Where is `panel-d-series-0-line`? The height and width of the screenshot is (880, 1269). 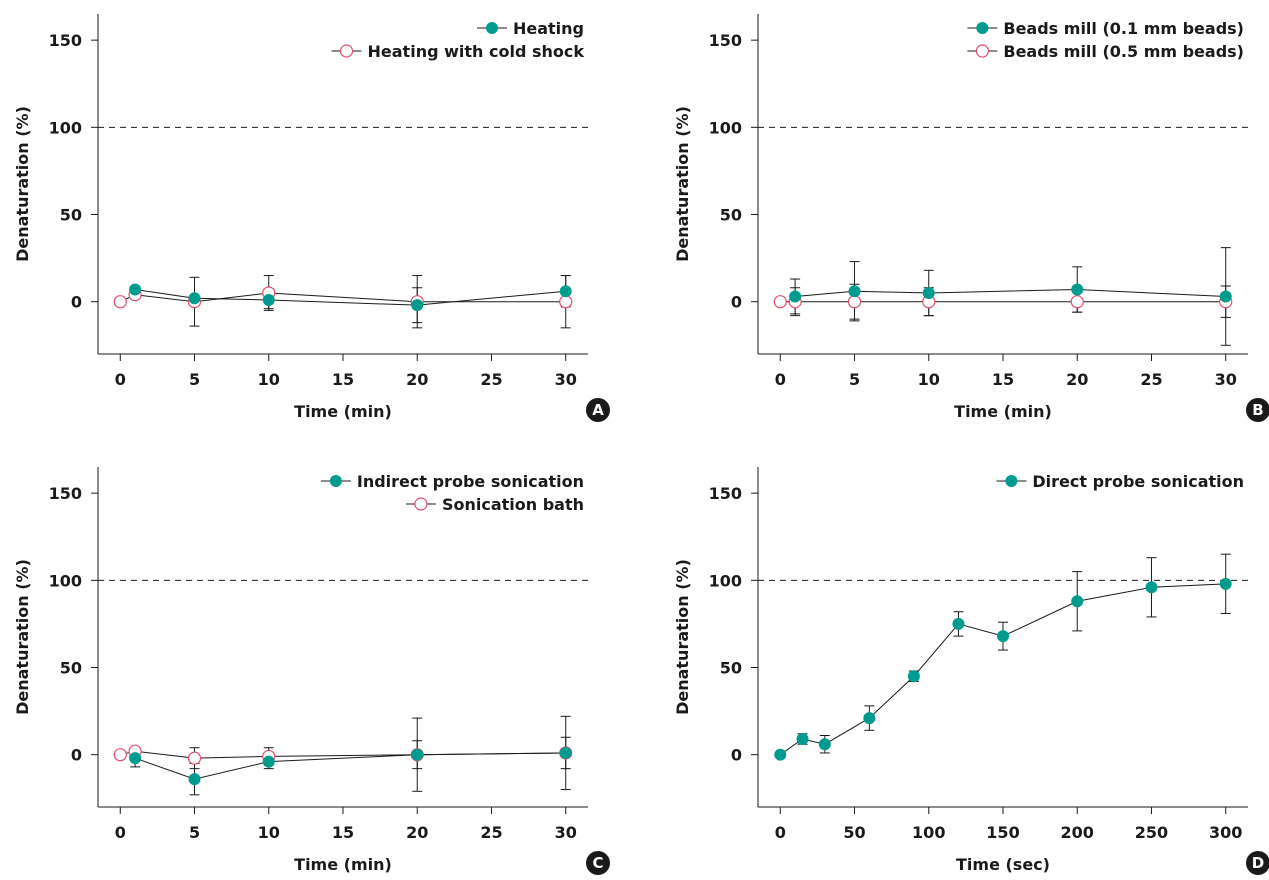
panel-d-series-0-line is located at coordinates (1002, 669).